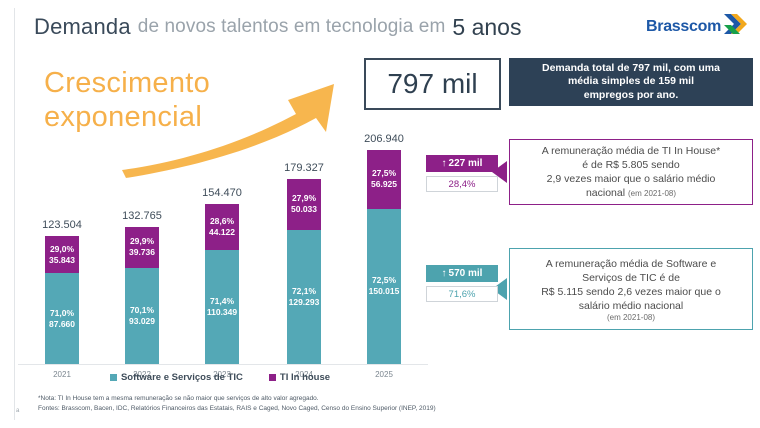  I want to click on x-axis-label-2023: 2023, so click(222, 374).